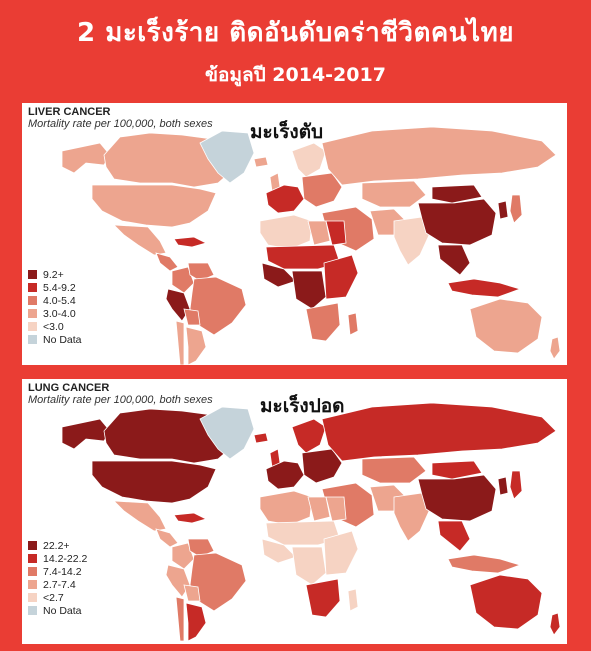 The height and width of the screenshot is (651, 591). What do you see at coordinates (227, 433) in the screenshot?
I see `region-greenland` at bounding box center [227, 433].